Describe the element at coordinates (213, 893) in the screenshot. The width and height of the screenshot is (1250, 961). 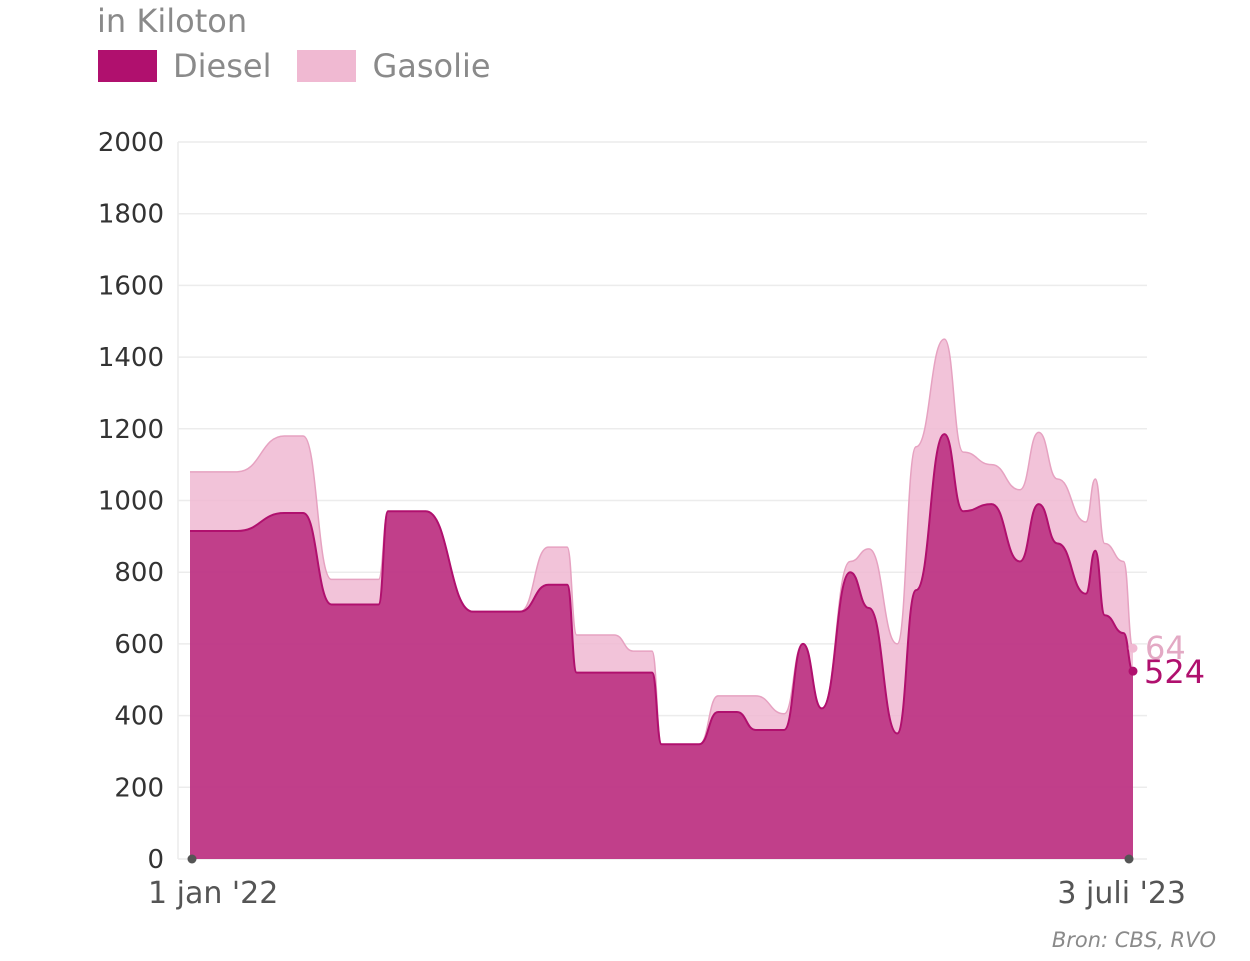
I see `x-tick-label-start: 1 jan '22` at that location.